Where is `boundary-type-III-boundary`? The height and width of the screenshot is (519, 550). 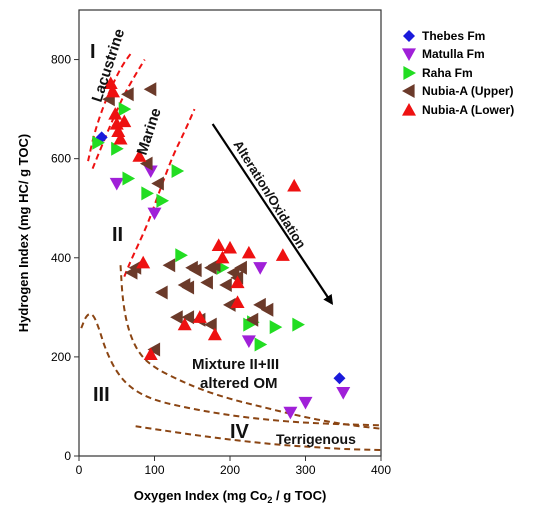 boundary-type-III-boundary is located at coordinates (231, 369).